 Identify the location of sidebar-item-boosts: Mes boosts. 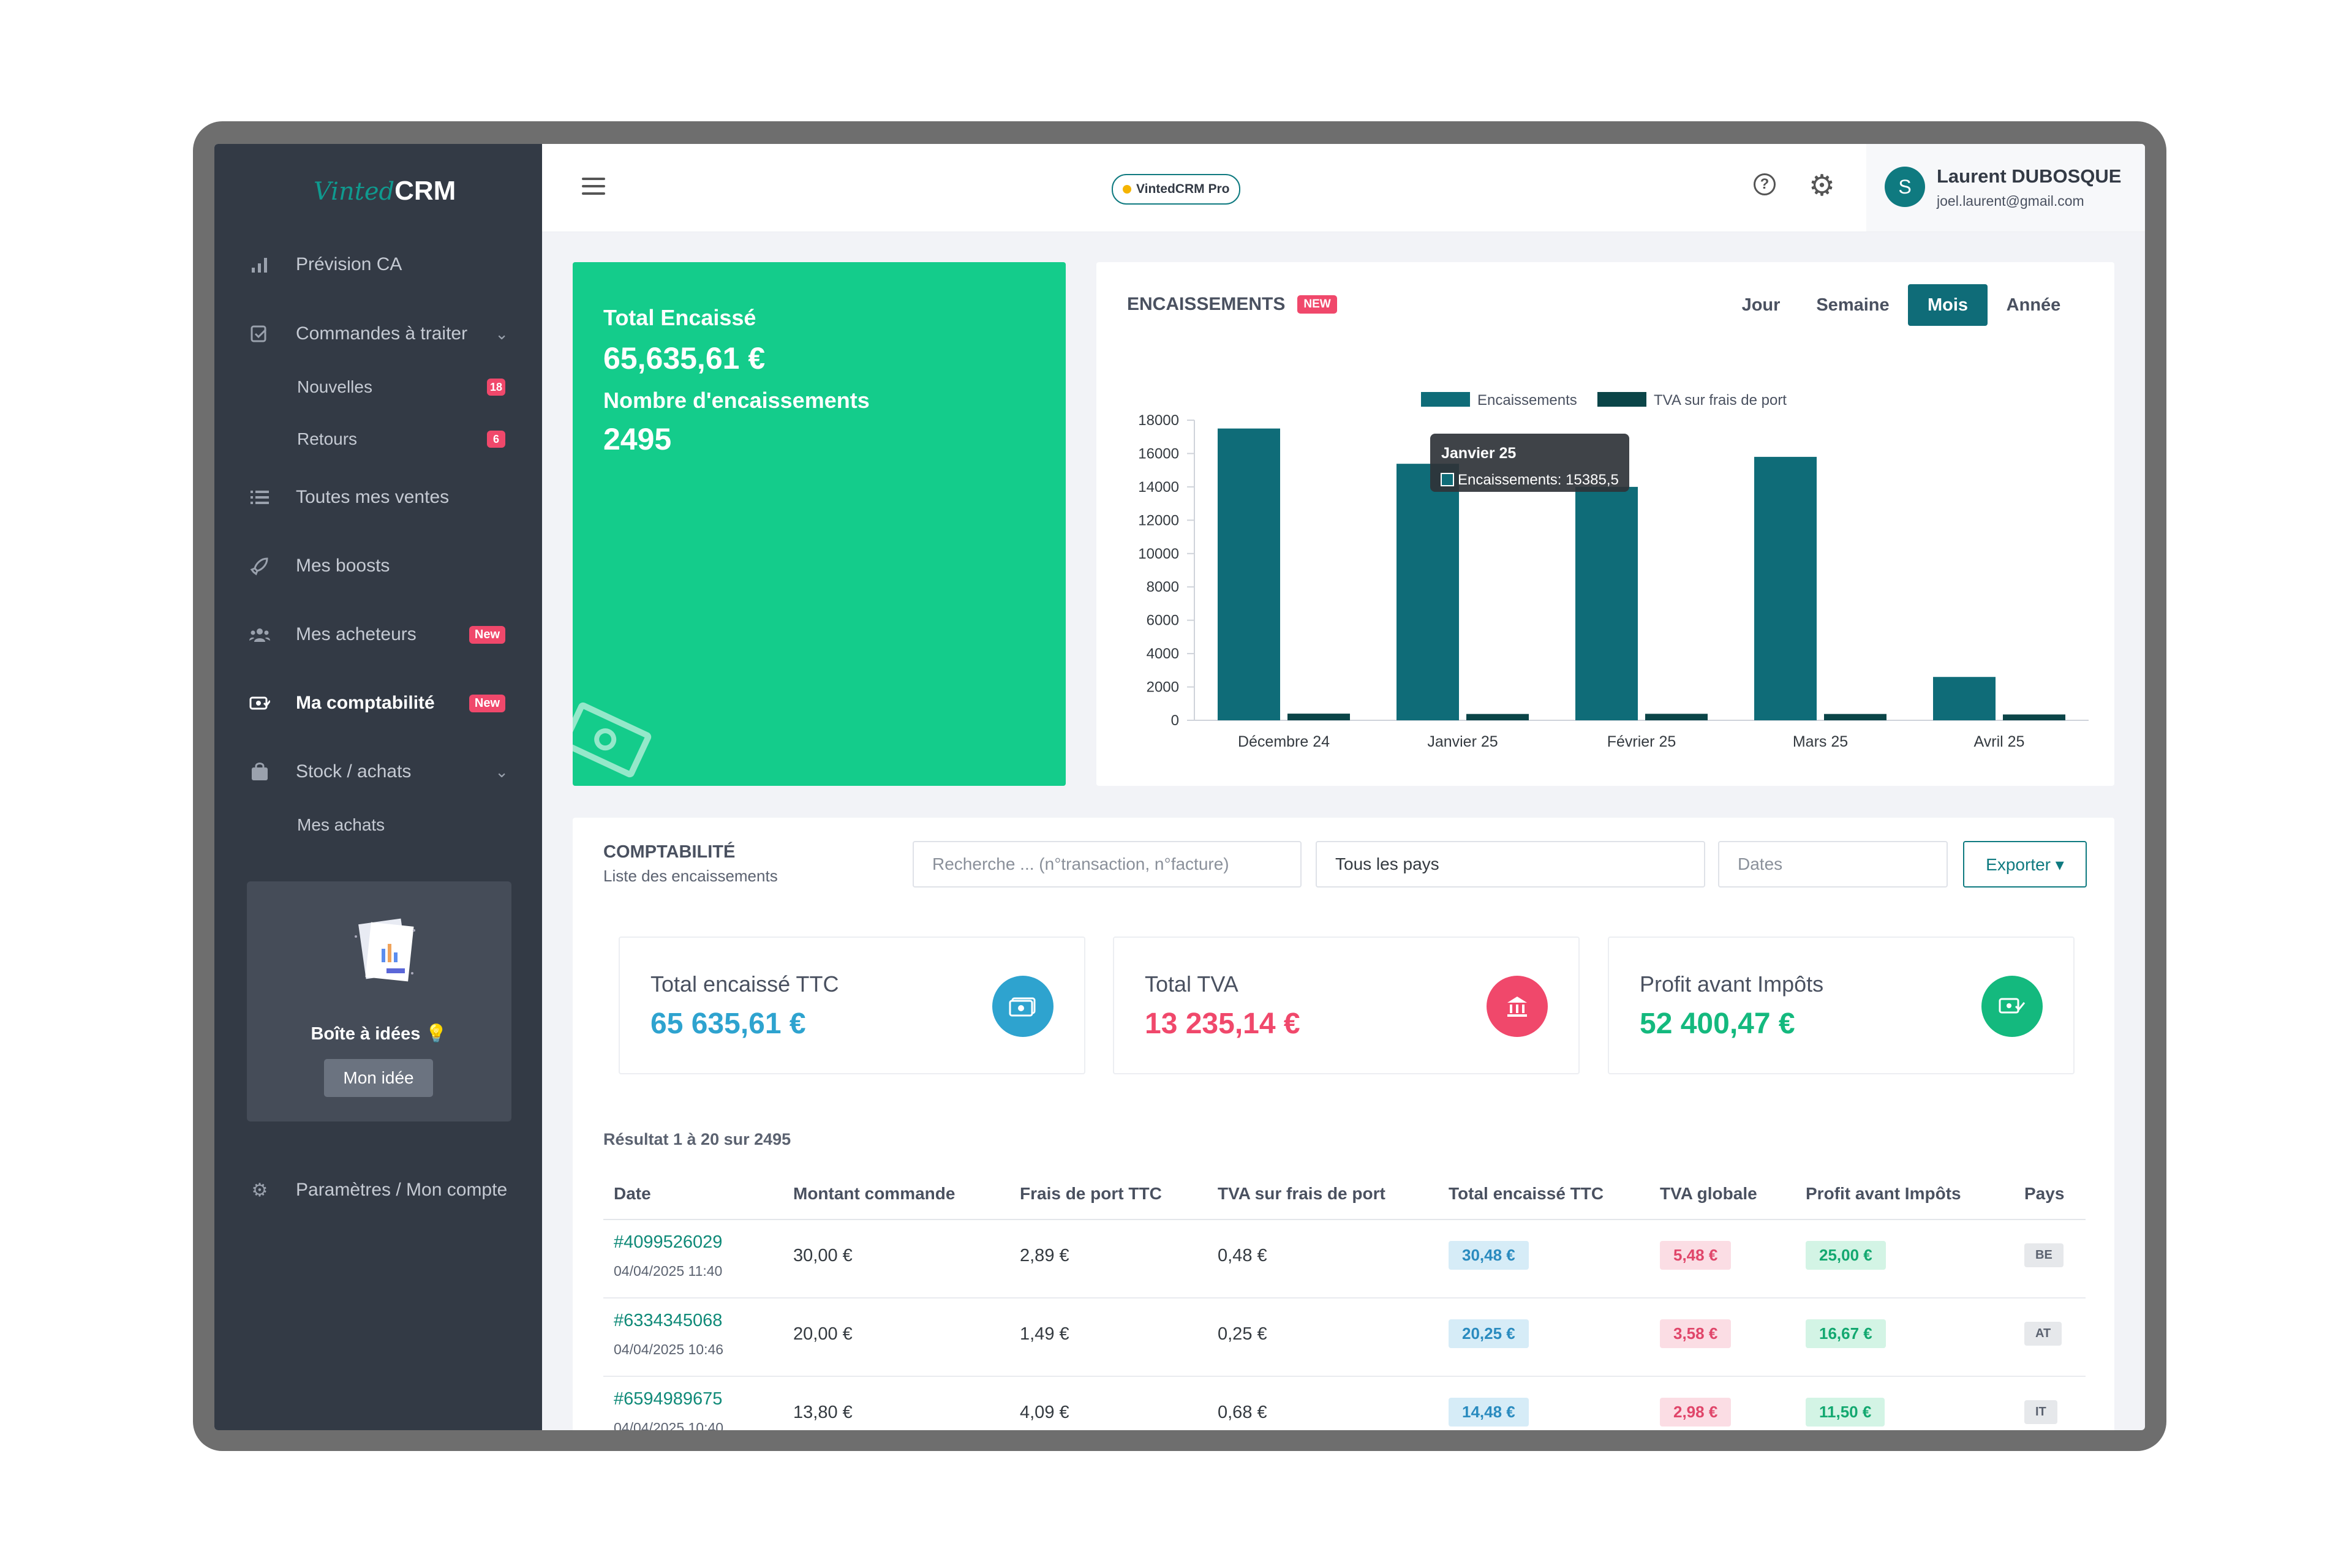
(379, 566).